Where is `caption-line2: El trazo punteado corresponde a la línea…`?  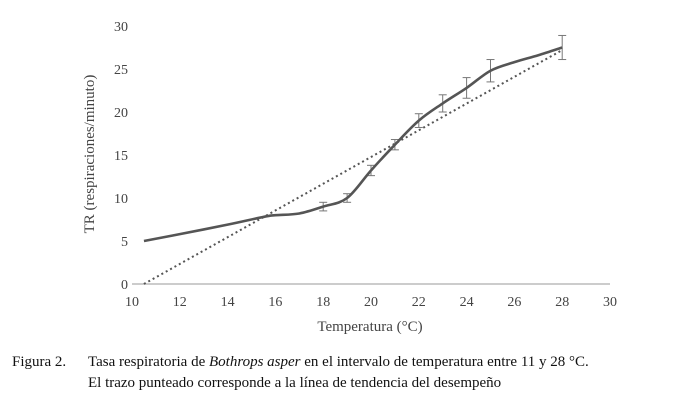 caption-line2: El trazo punteado corresponde a la línea… is located at coordinates (295, 383).